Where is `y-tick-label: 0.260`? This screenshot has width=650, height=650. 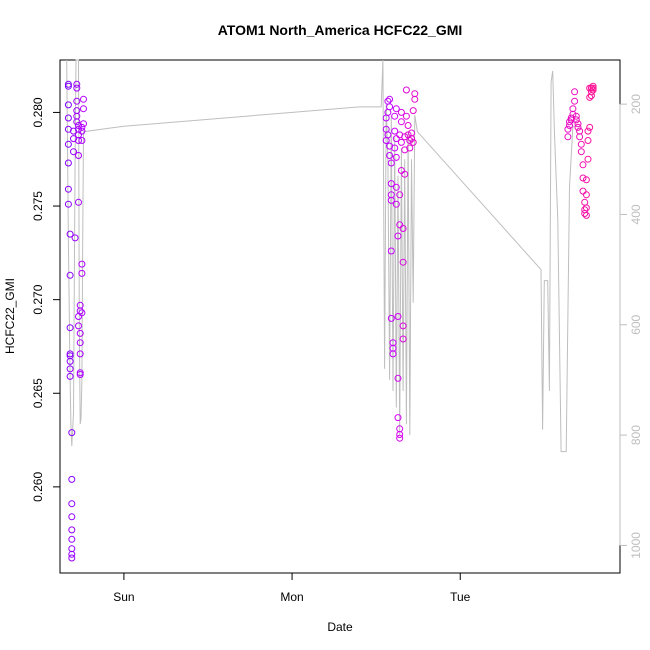 y-tick-label: 0.260 is located at coordinates (38, 487).